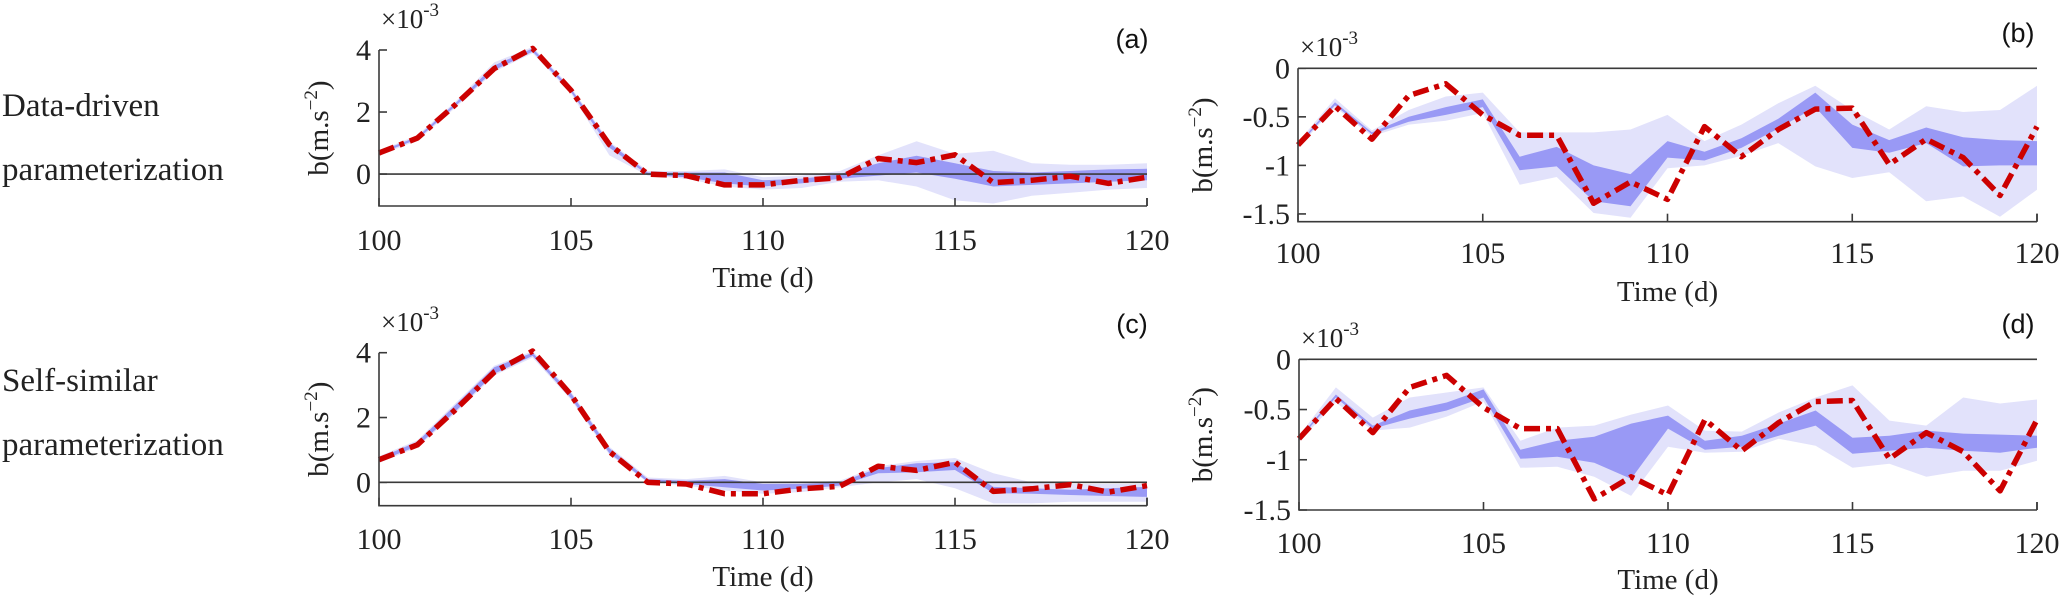 Image resolution: width=2067 pixels, height=599 pixels. What do you see at coordinates (81, 106) in the screenshot?
I see `row-label-line1: Data-driven` at bounding box center [81, 106].